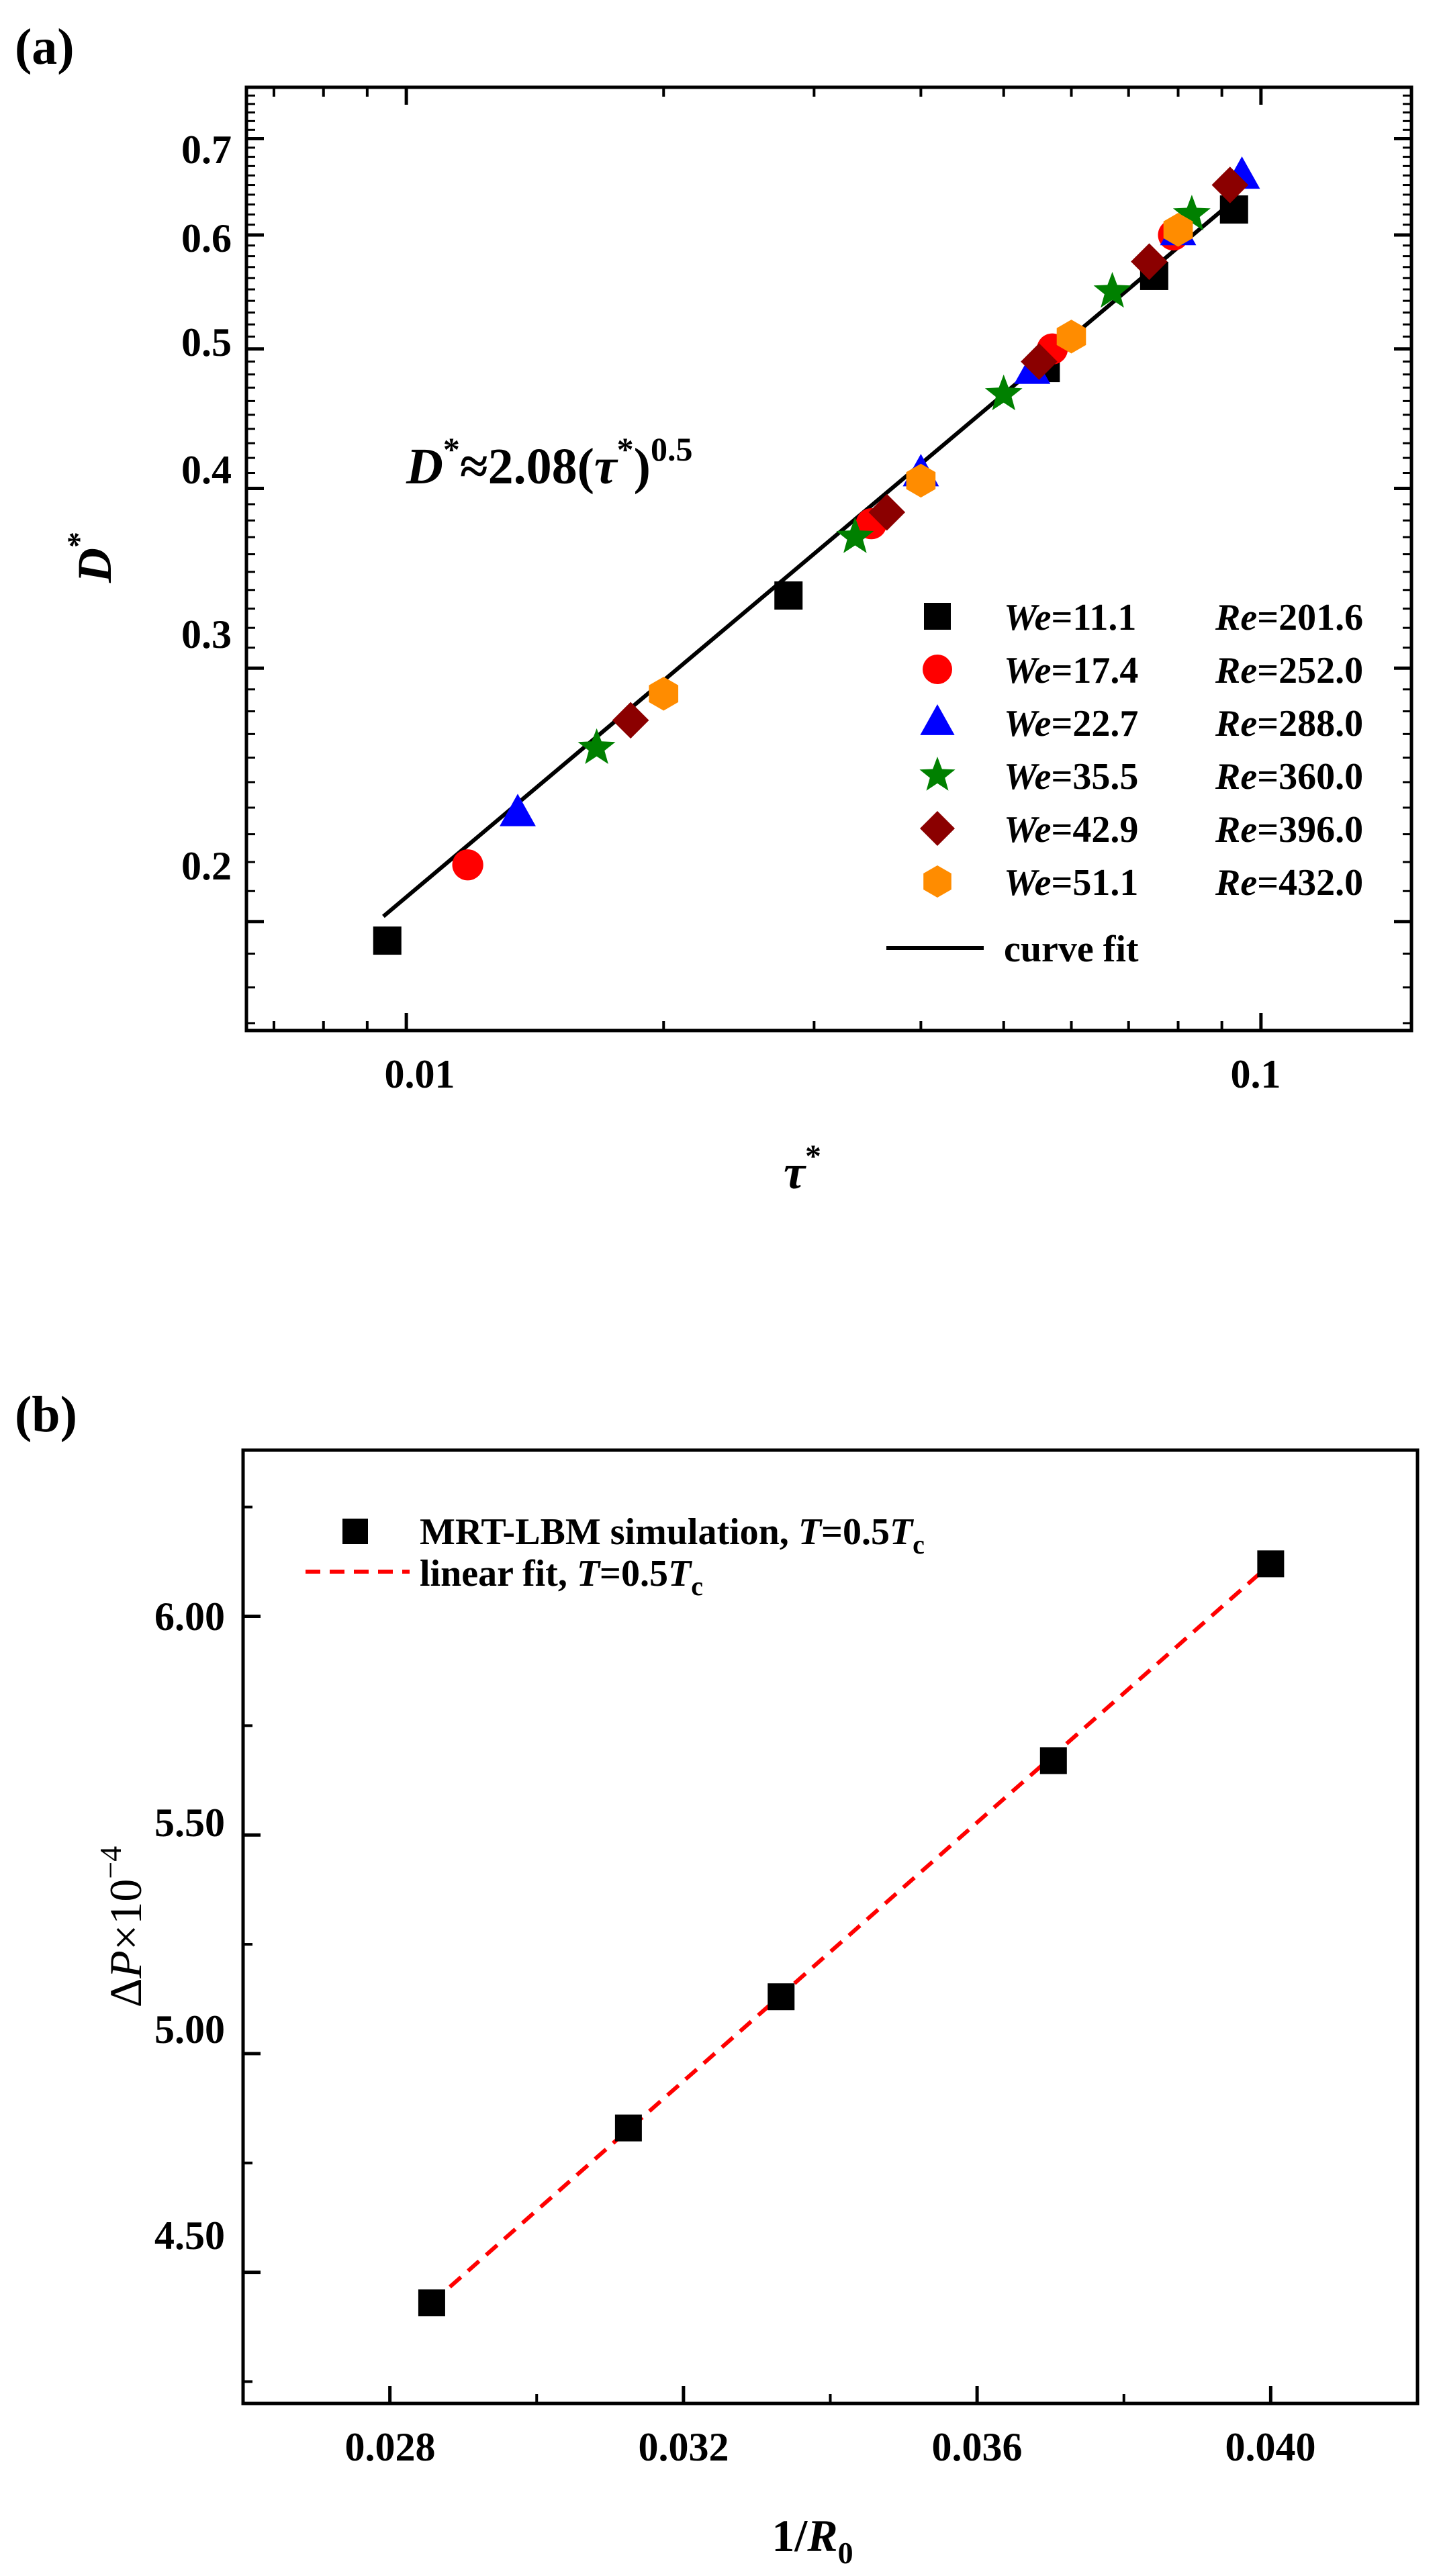 Image resolution: width=1441 pixels, height=2576 pixels. Describe the element at coordinates (527, 466) in the screenshot. I see `eq-part-coef: ≈2.08(` at that location.